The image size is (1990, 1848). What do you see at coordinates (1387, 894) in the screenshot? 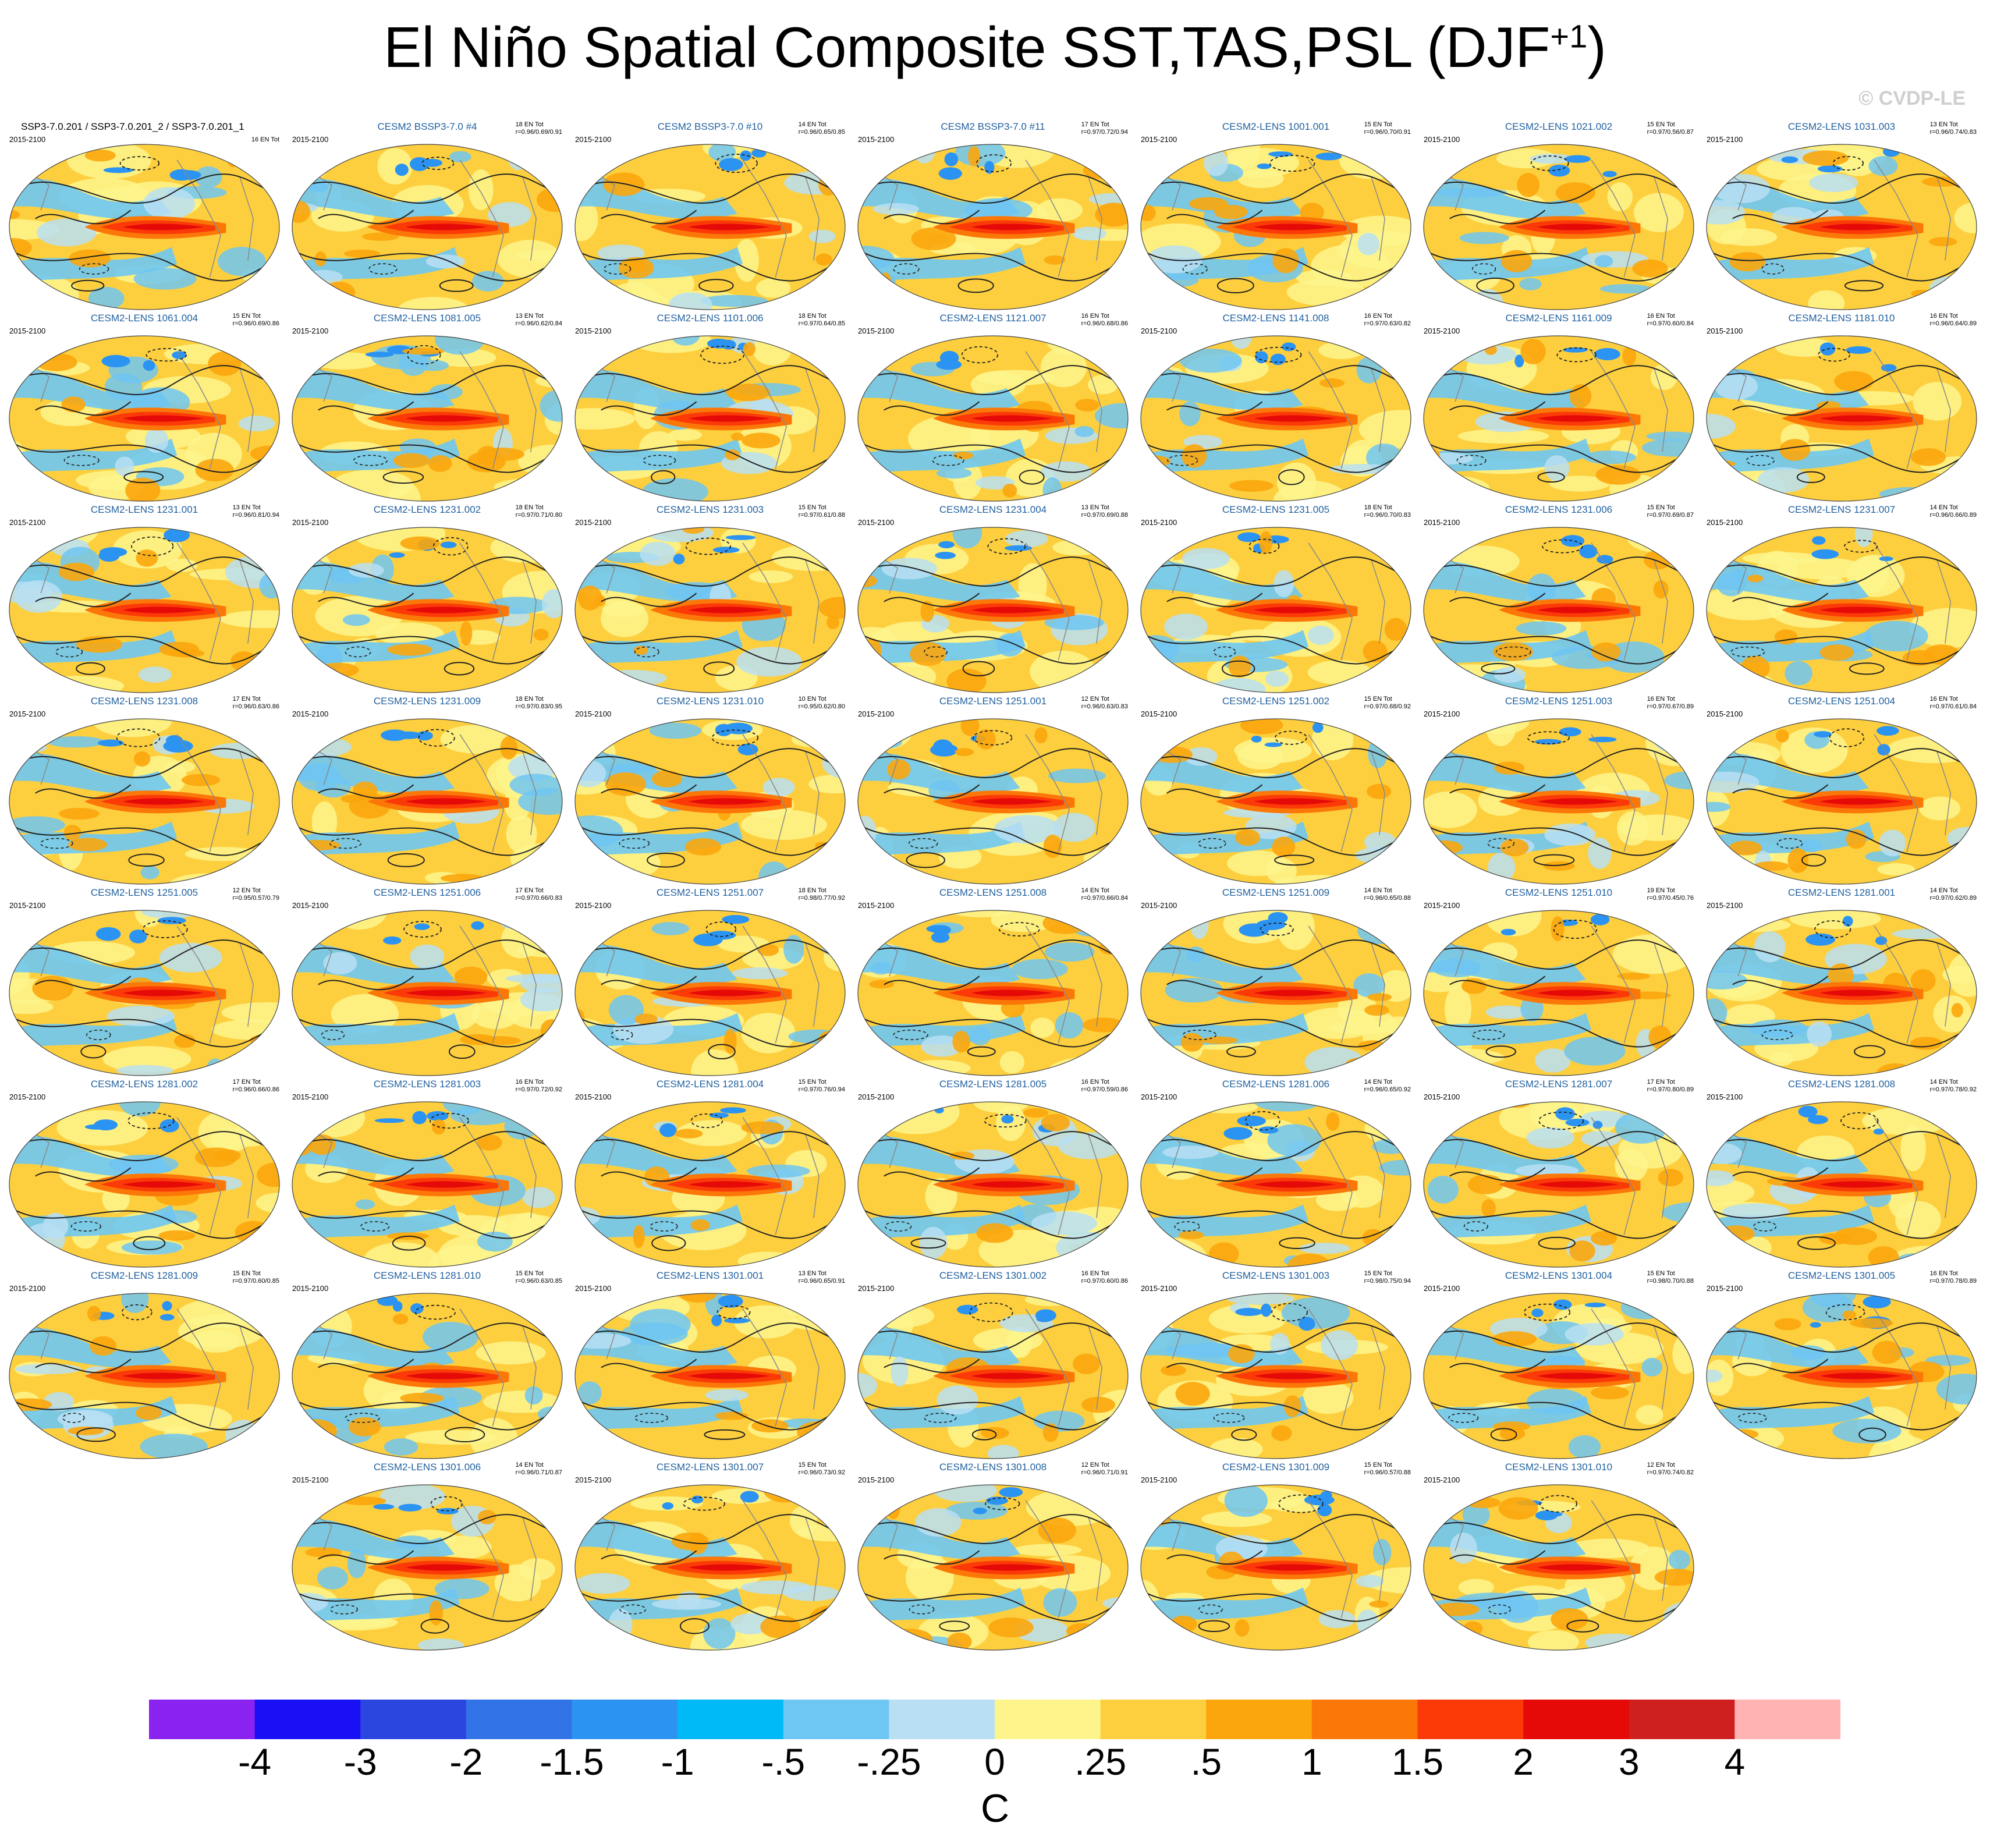
I see `panel-count: 14 EN Tot r=0.96/0.65/0.88` at bounding box center [1387, 894].